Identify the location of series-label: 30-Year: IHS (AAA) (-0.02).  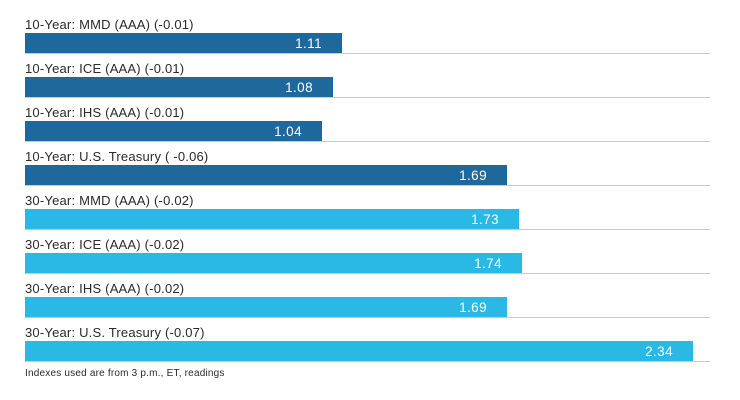
(105, 288).